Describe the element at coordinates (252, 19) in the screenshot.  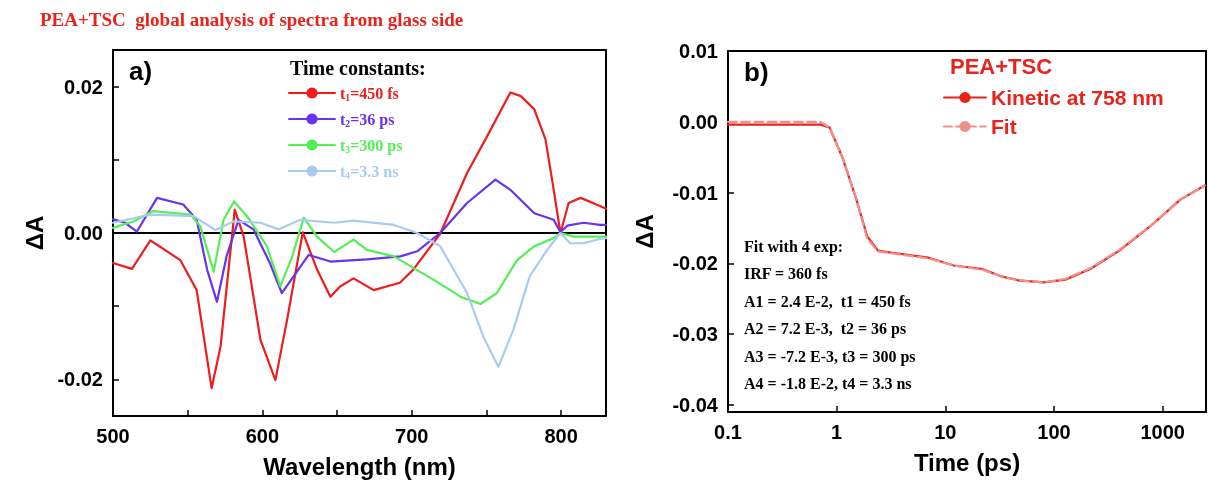
I see `chart-title: PEA+TSC global analysis of spectra from glass side` at that location.